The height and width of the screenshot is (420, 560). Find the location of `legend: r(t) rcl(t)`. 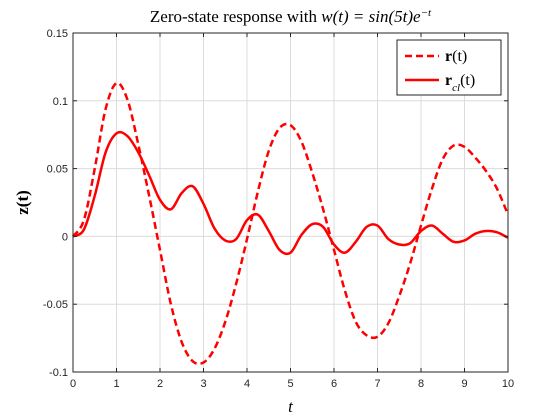

legend: r(t) rcl(t) is located at coordinates (449, 67).